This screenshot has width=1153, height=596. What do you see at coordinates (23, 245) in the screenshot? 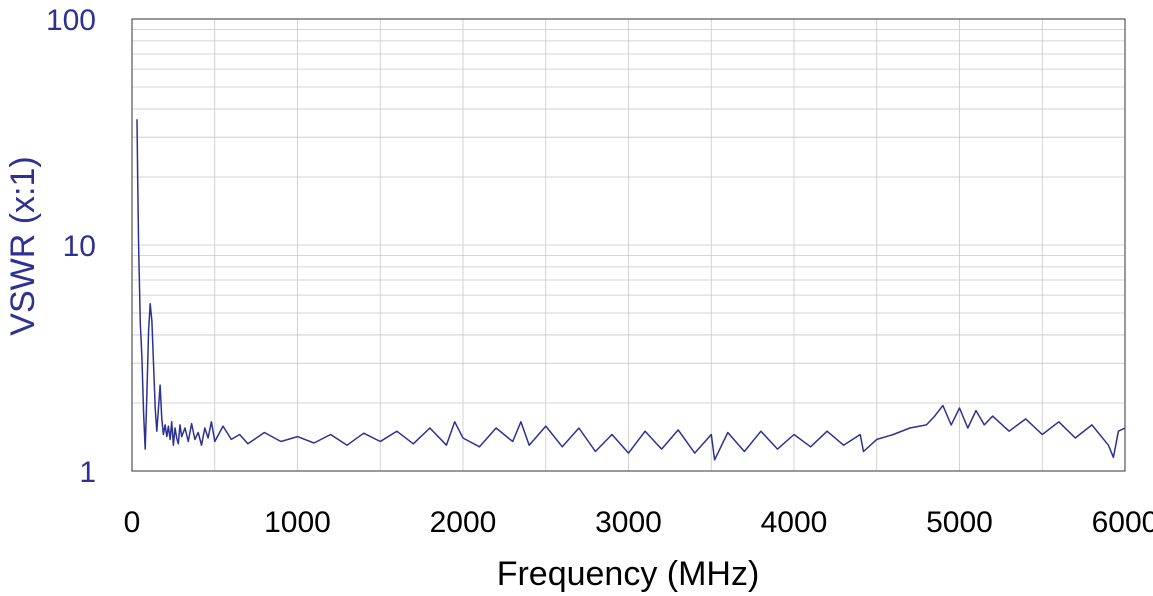
I see `y-axis-label: VSWR (x:1)` at bounding box center [23, 245].